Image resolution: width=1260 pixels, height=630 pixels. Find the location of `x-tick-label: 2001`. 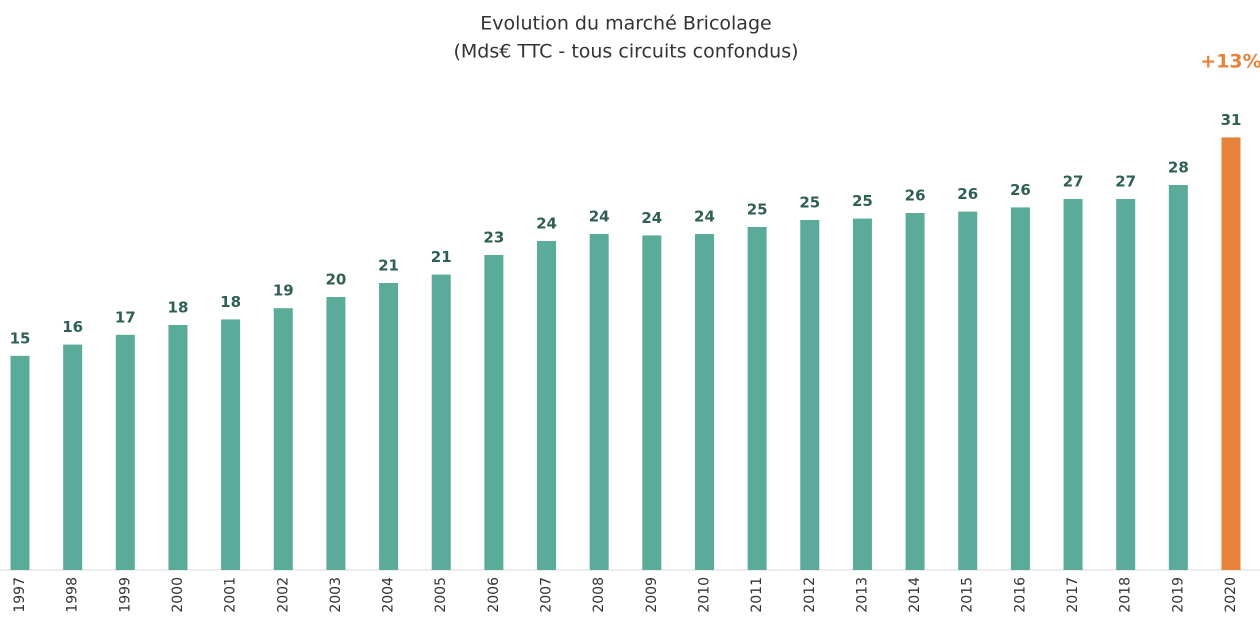

x-tick-label: 2001 is located at coordinates (231, 595).